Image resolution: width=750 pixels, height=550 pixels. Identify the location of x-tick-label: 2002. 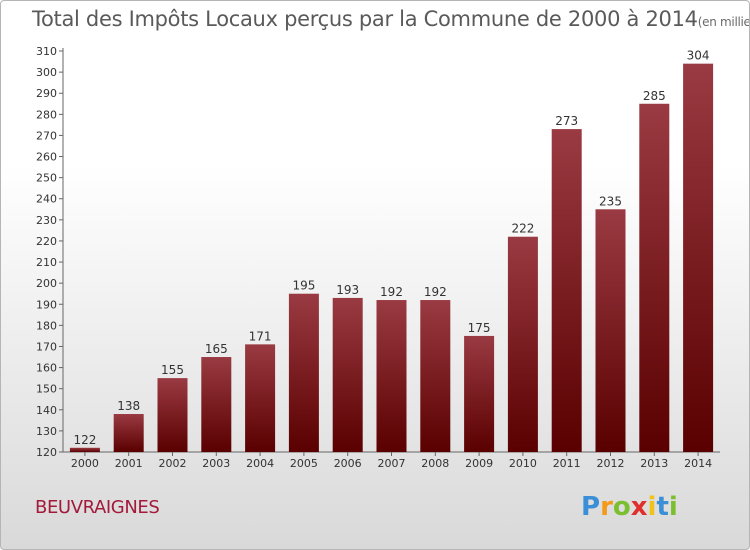
(173, 463).